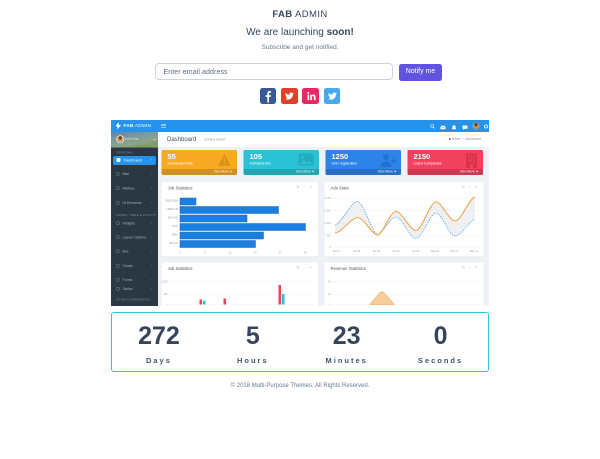  I want to click on svg-text: 7,999-9 M, so click(172, 209).